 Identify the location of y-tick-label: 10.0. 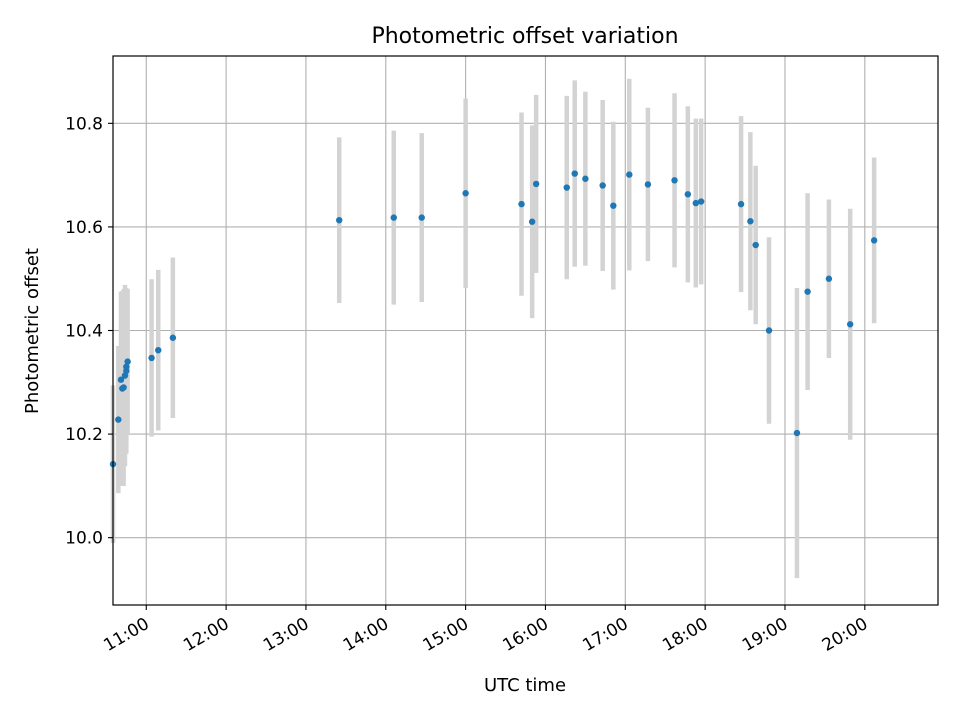
(84, 539).